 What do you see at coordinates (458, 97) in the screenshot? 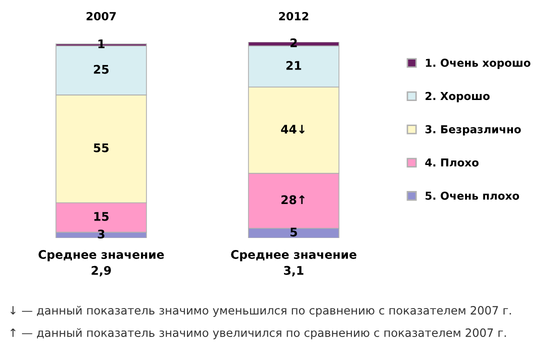
I see `legend-label: 2. Хорошо` at bounding box center [458, 97].